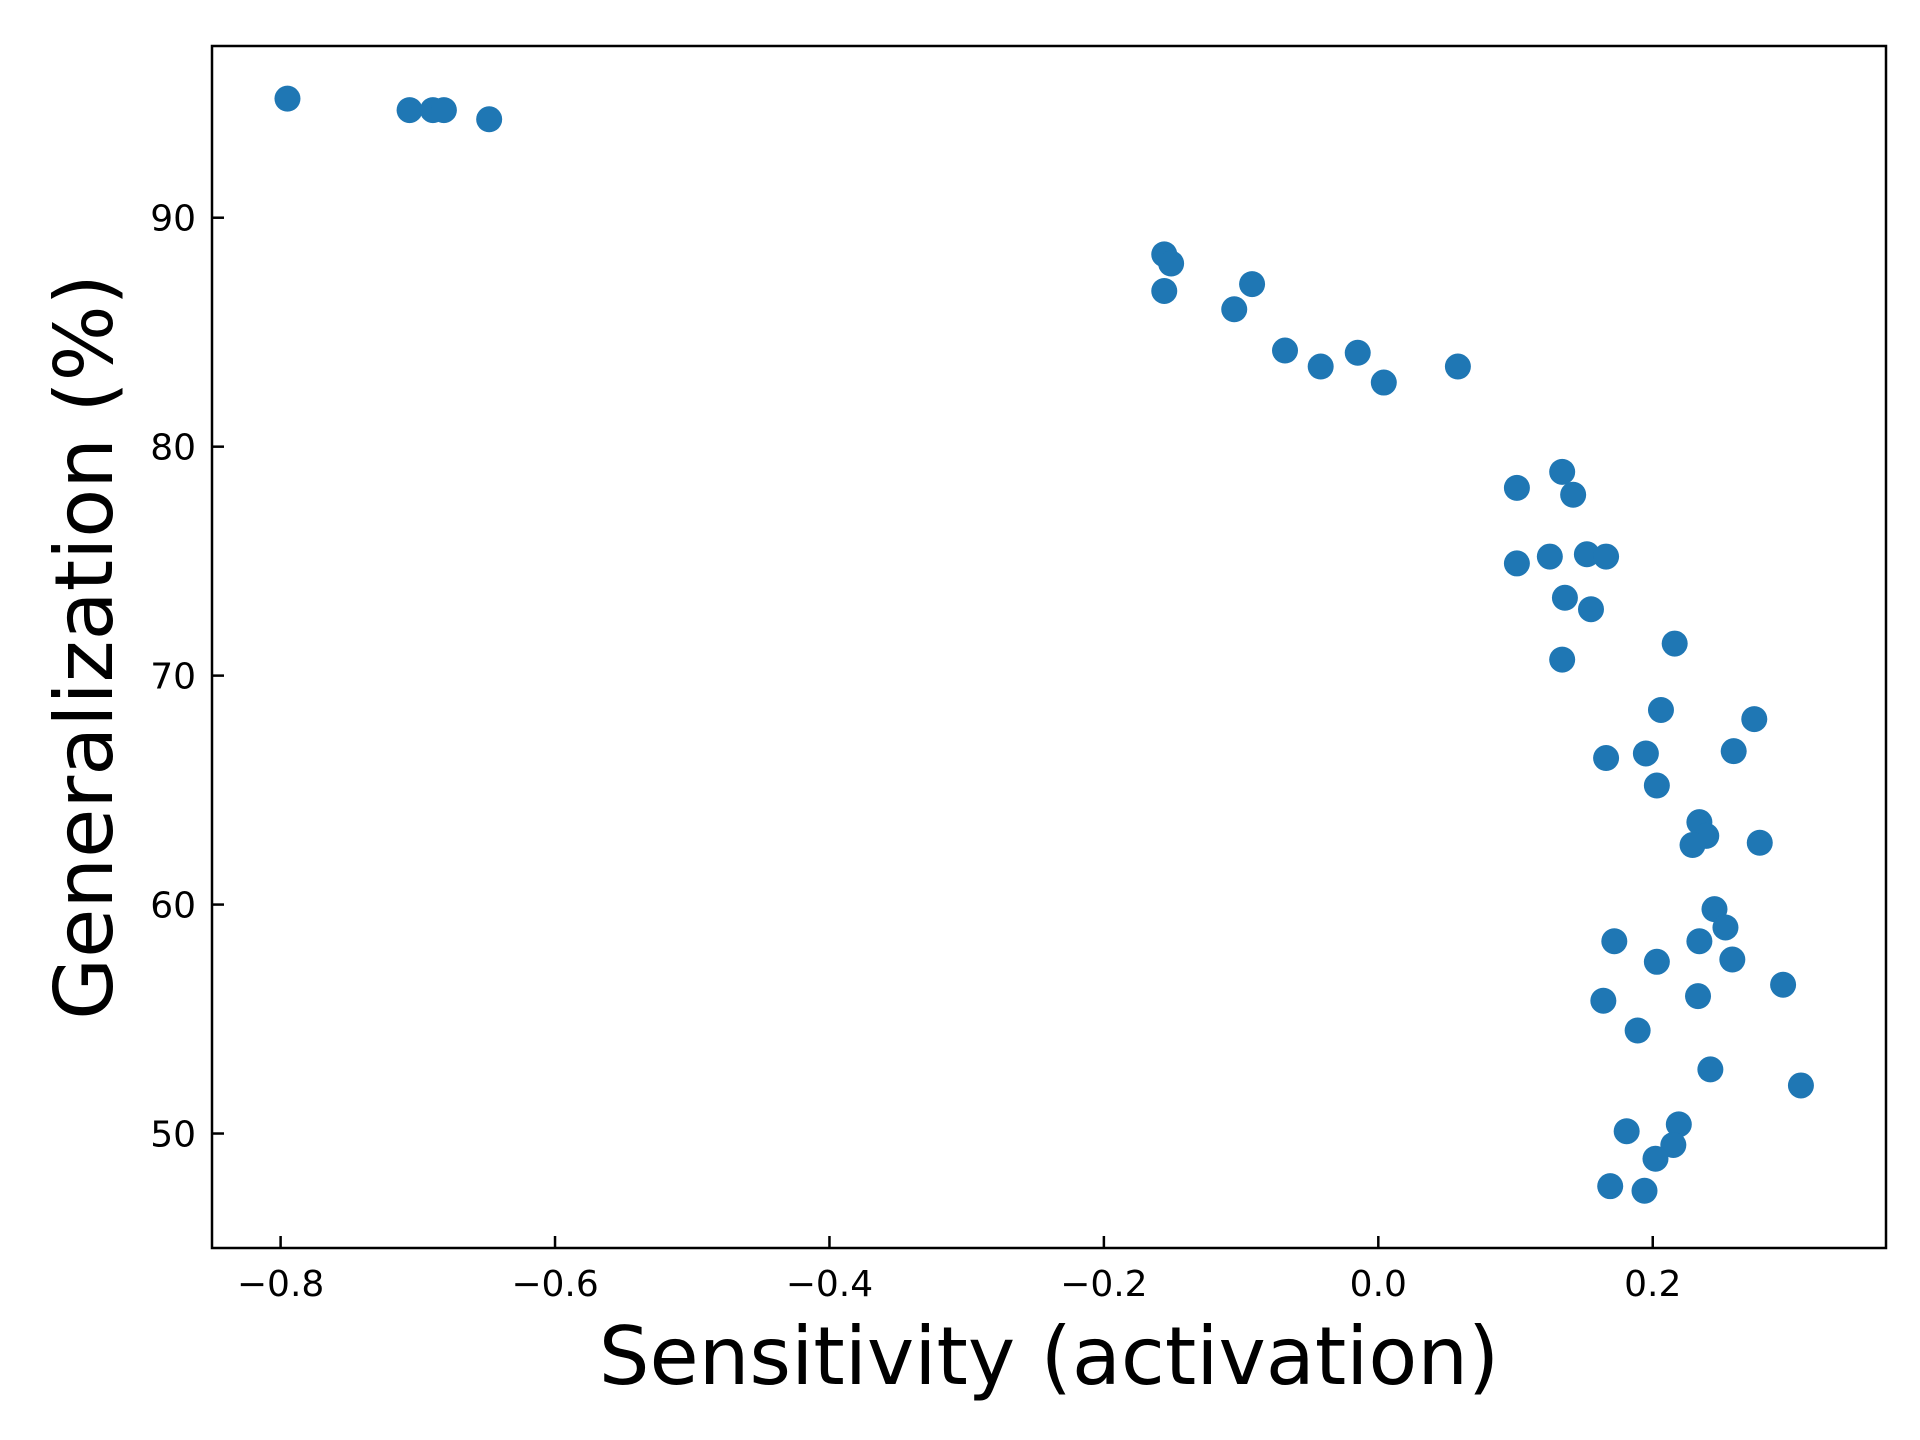  I want to click on x-tick-label: 0.2, so click(1652, 1284).